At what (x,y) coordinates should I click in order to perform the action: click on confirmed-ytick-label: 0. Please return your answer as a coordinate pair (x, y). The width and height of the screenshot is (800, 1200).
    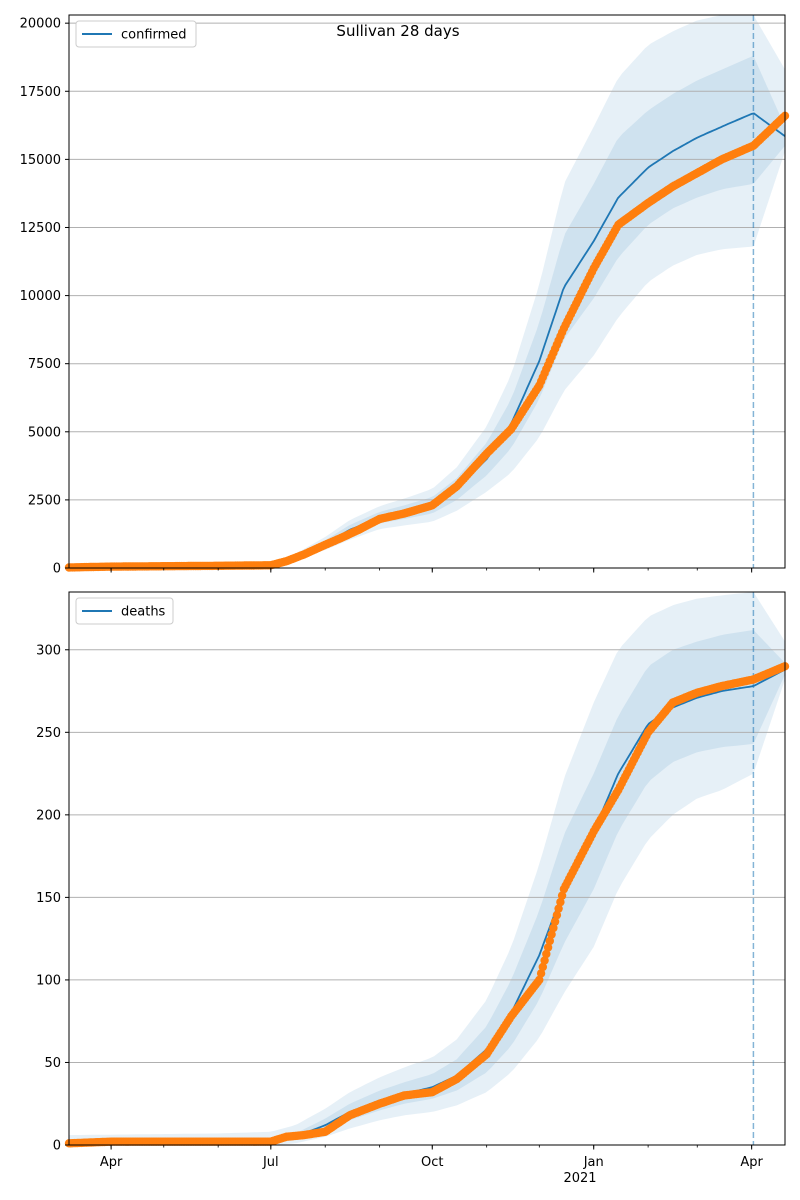
    Looking at the image, I should click on (57, 569).